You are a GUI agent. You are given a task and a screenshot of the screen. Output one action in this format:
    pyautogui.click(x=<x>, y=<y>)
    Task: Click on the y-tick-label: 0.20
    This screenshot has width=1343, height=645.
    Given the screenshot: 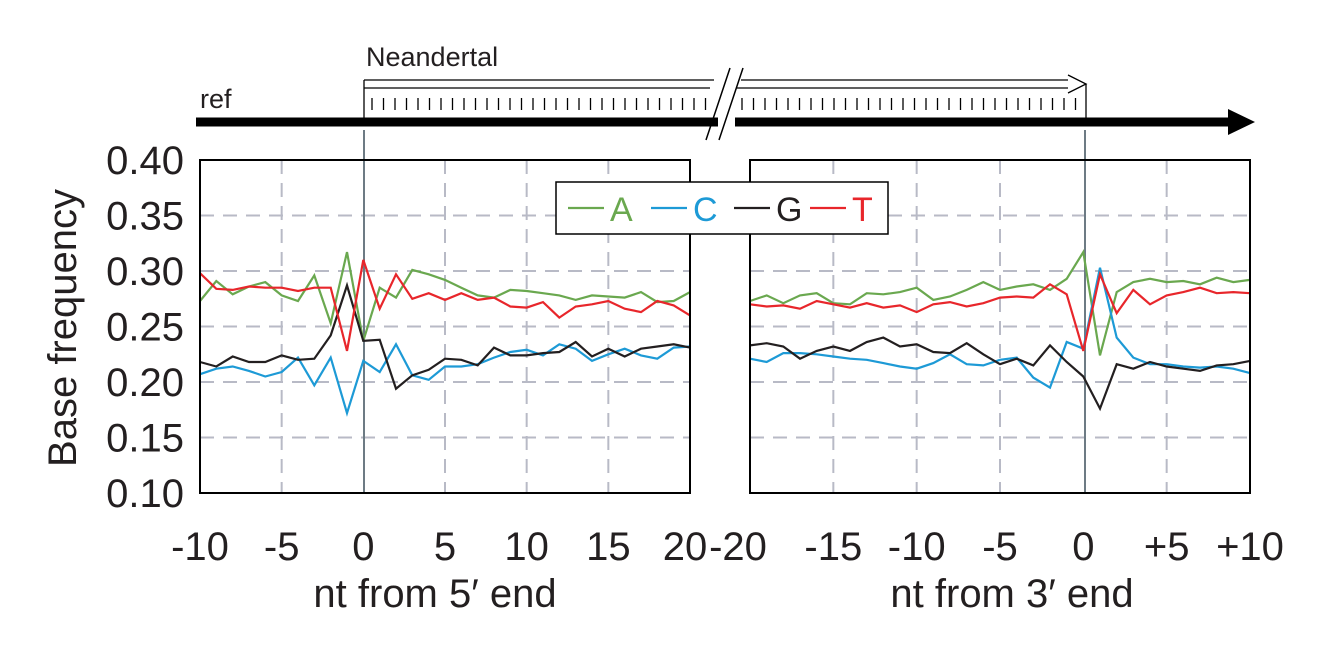 What is the action you would take?
    pyautogui.click(x=145, y=383)
    